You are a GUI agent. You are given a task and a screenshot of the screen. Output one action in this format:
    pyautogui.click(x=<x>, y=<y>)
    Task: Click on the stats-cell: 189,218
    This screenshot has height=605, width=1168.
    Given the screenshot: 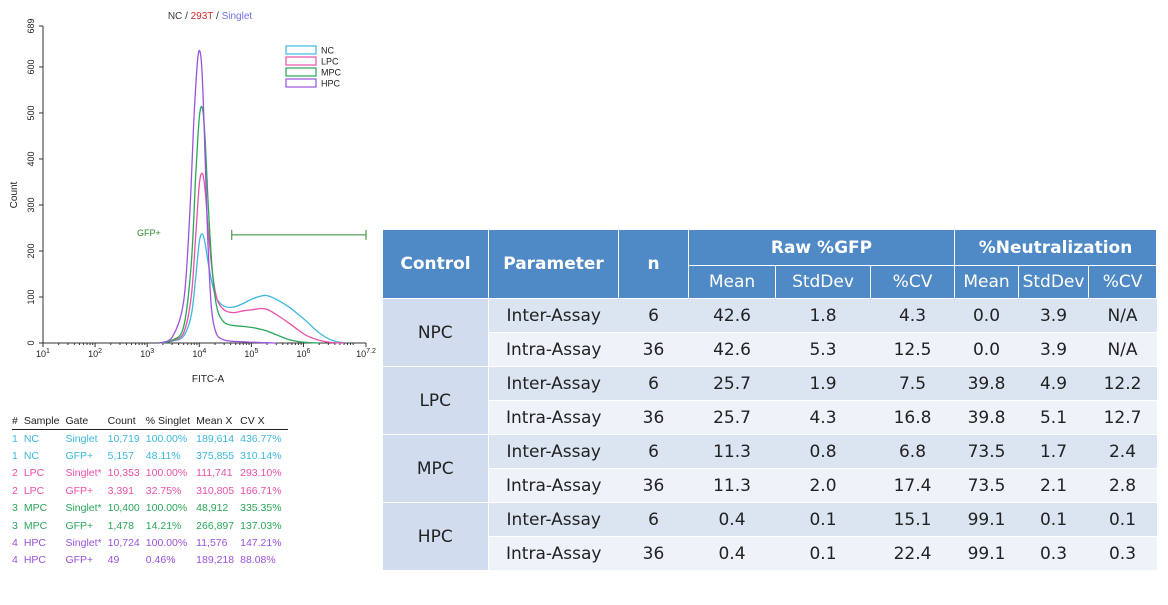 What is the action you would take?
    pyautogui.click(x=215, y=560)
    